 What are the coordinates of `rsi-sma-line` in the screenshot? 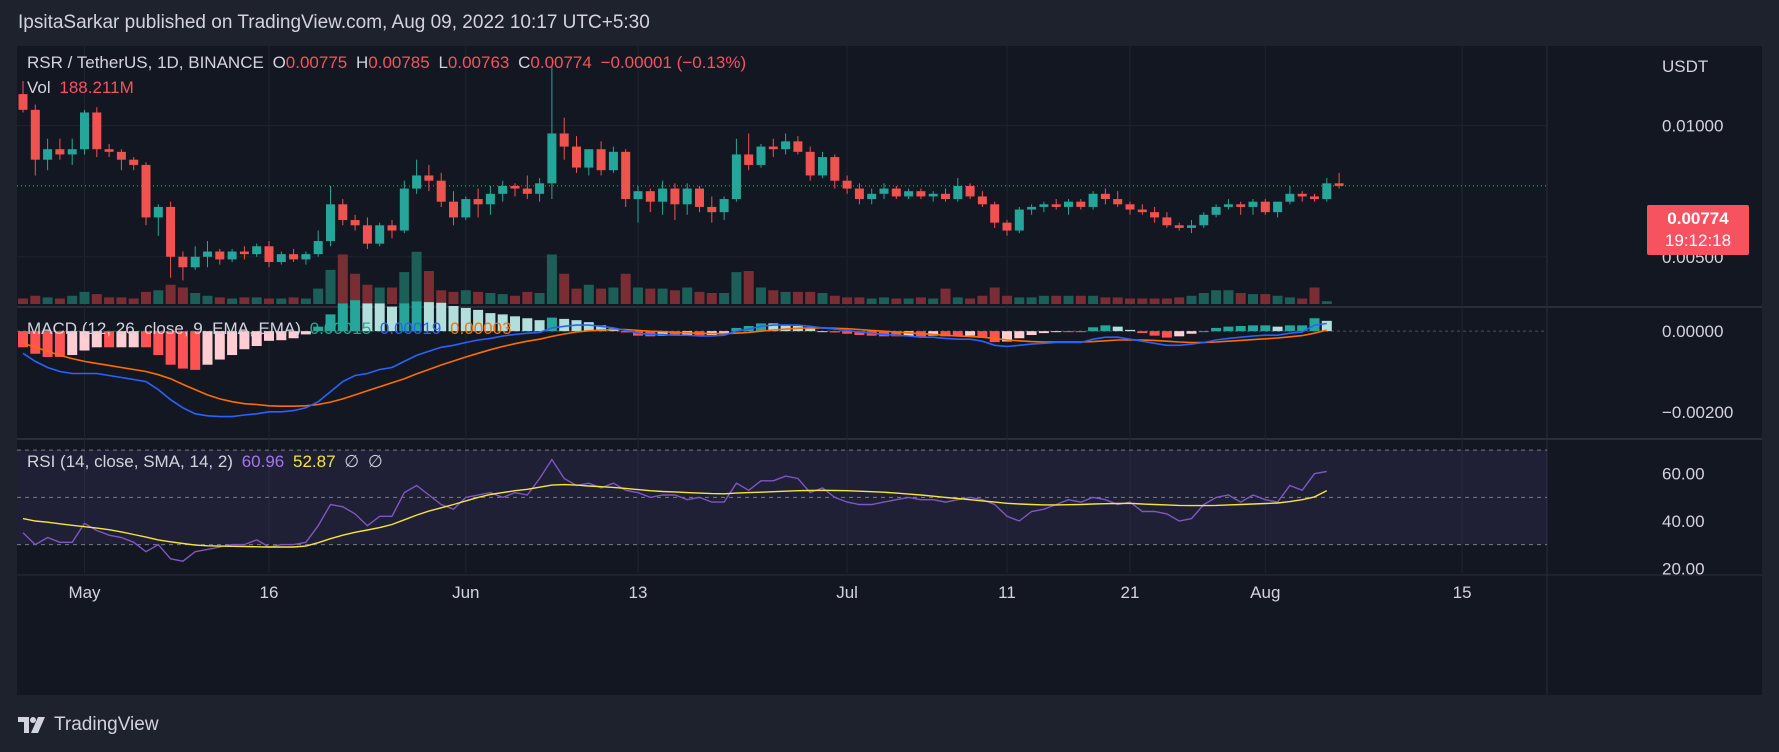 It's located at (675, 515).